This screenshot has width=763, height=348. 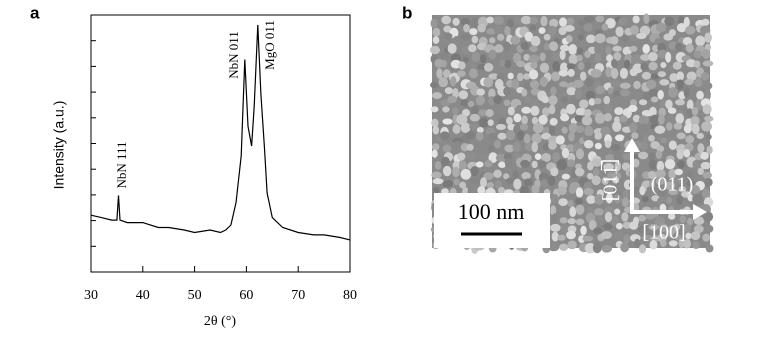 I want to click on direction-label: [100], so click(x=663, y=233).